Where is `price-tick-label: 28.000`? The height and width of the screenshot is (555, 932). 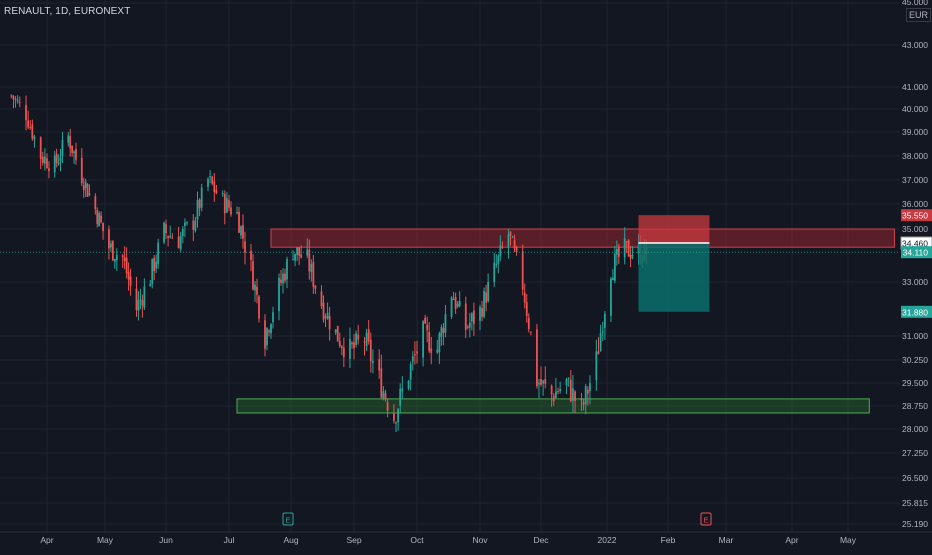
price-tick-label: 28.000 is located at coordinates (915, 429).